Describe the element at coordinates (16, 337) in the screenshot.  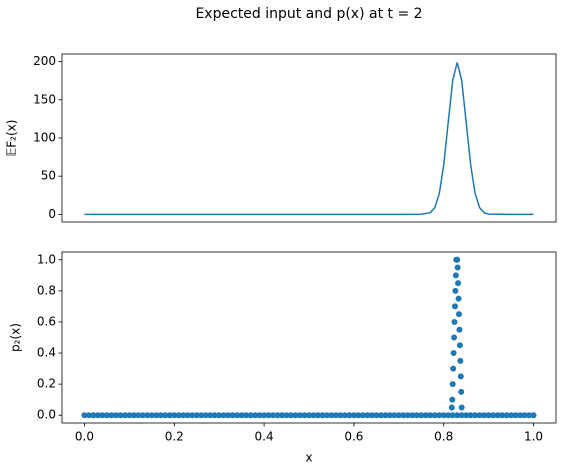
I see `y-axis-label: p₂(x)` at that location.